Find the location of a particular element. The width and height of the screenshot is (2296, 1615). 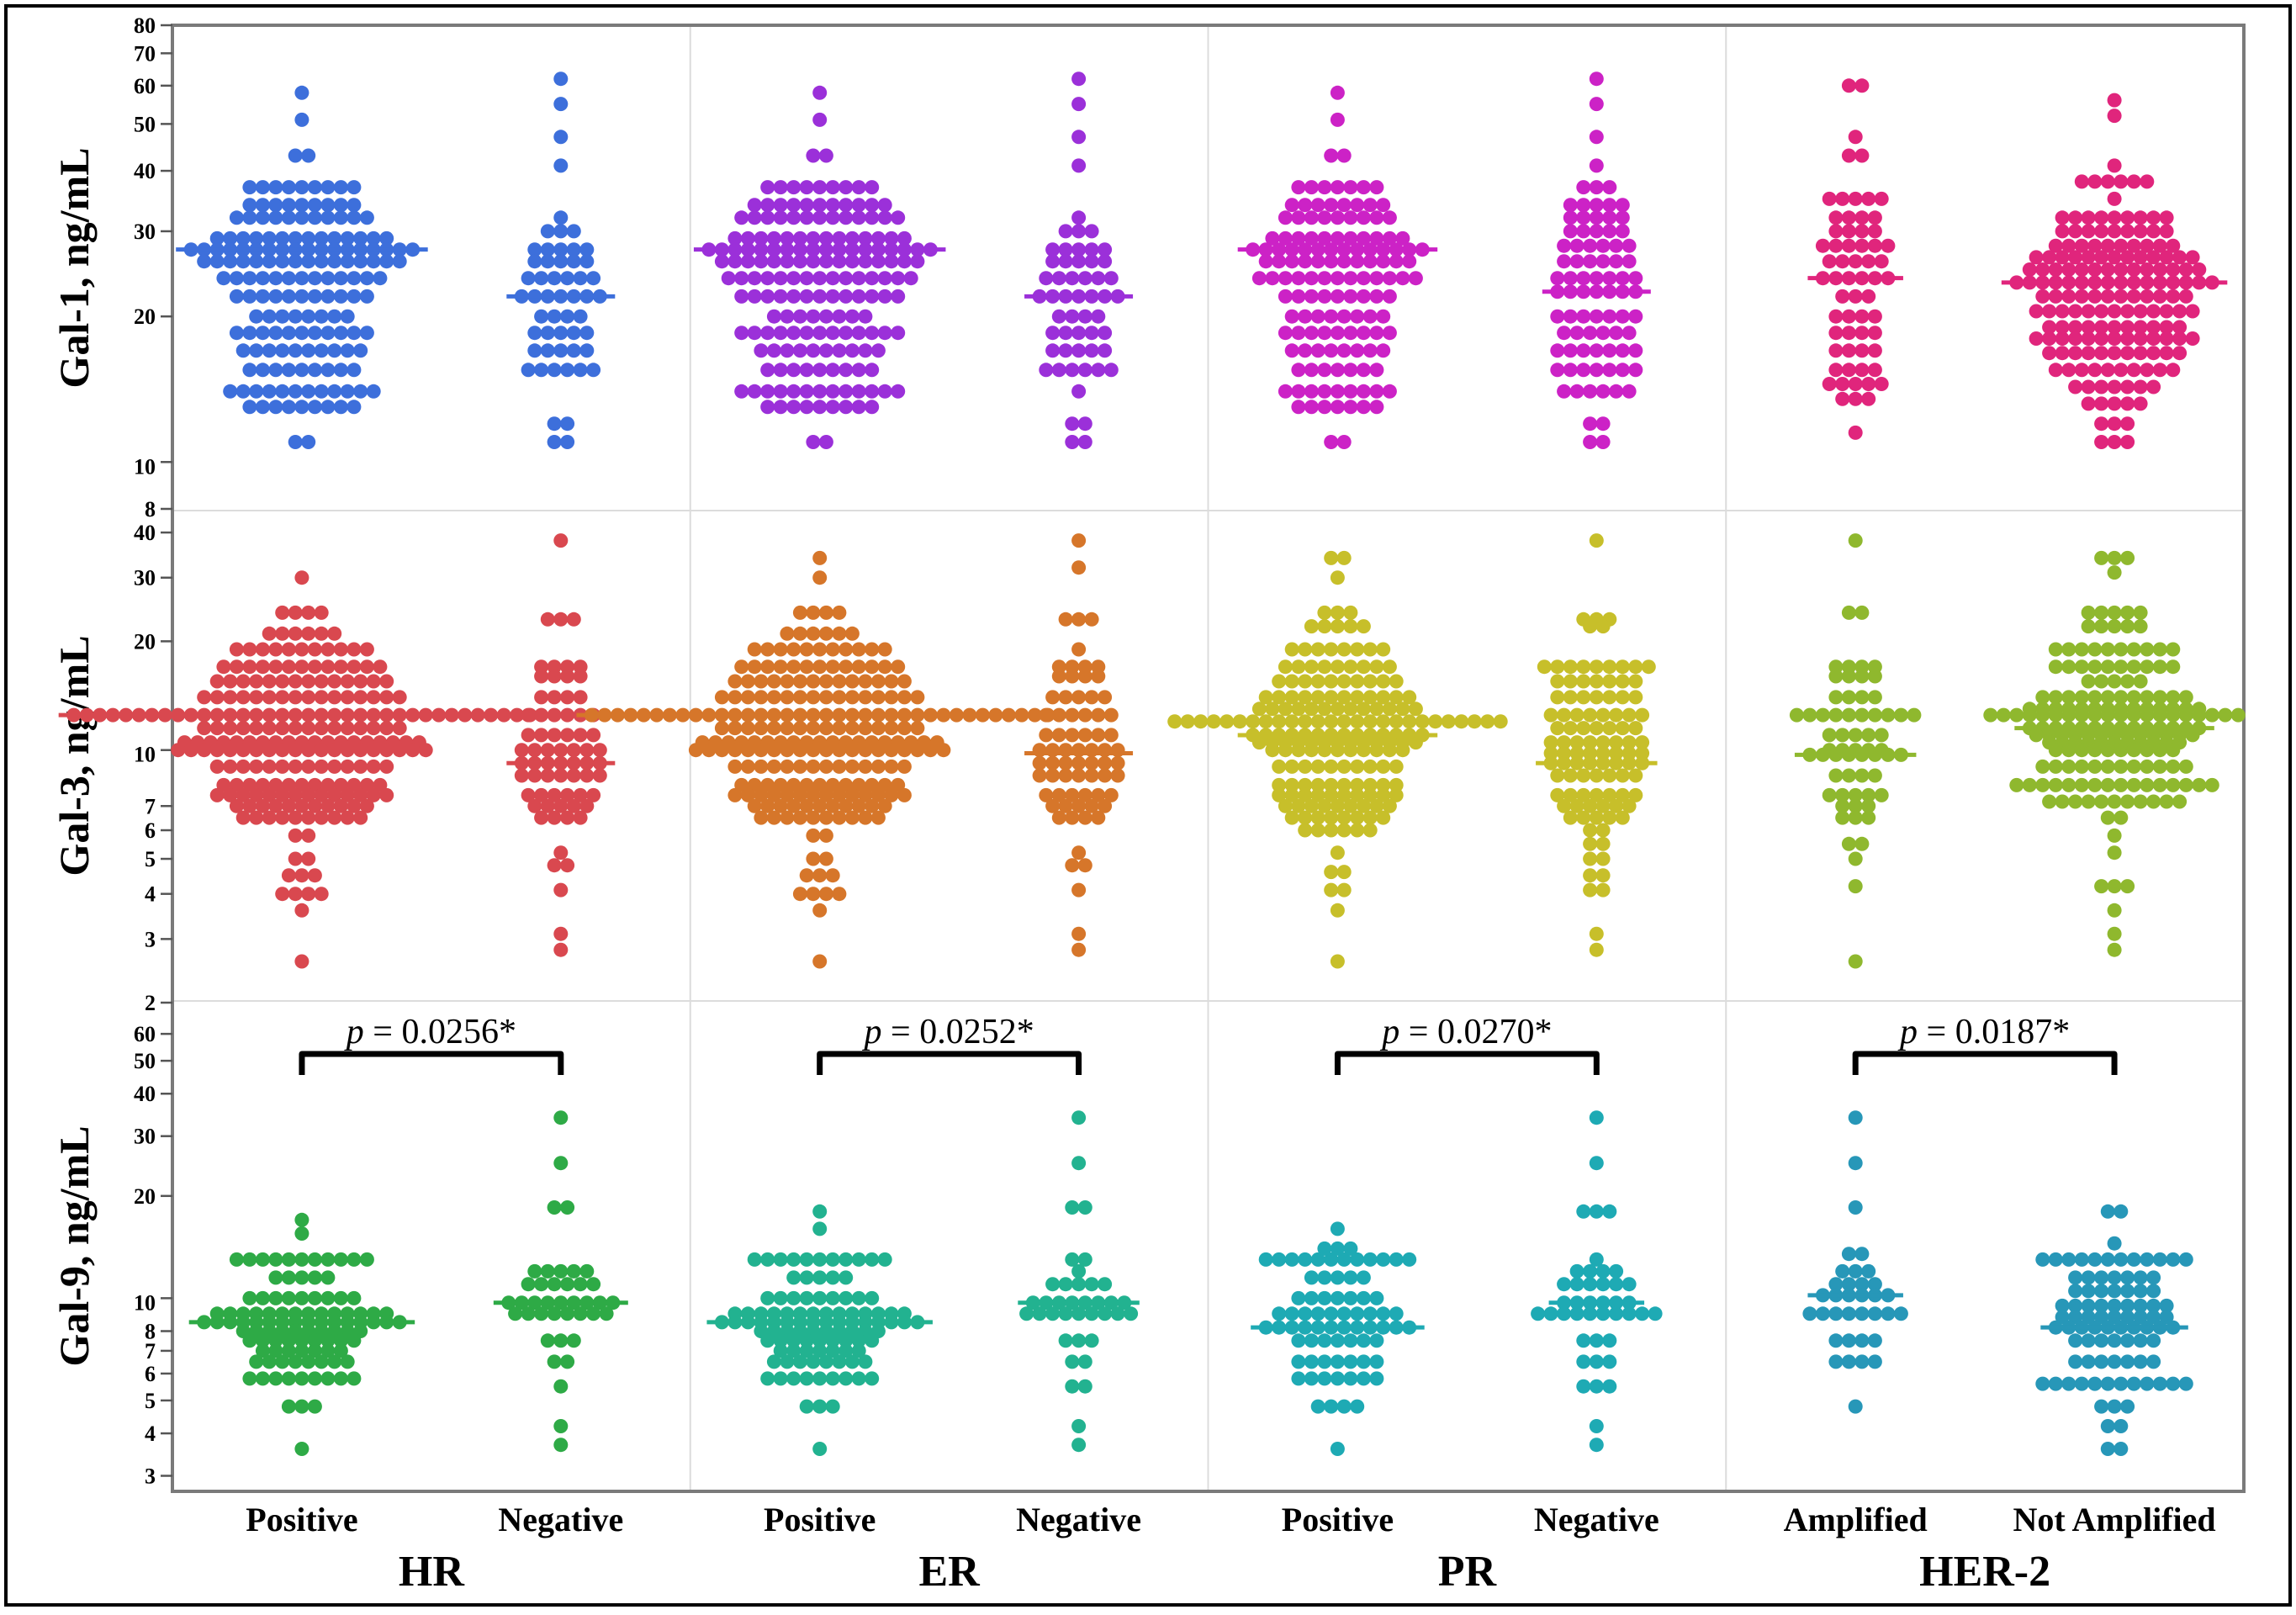

y-tick-label: 20 is located at coordinates (145, 1196).